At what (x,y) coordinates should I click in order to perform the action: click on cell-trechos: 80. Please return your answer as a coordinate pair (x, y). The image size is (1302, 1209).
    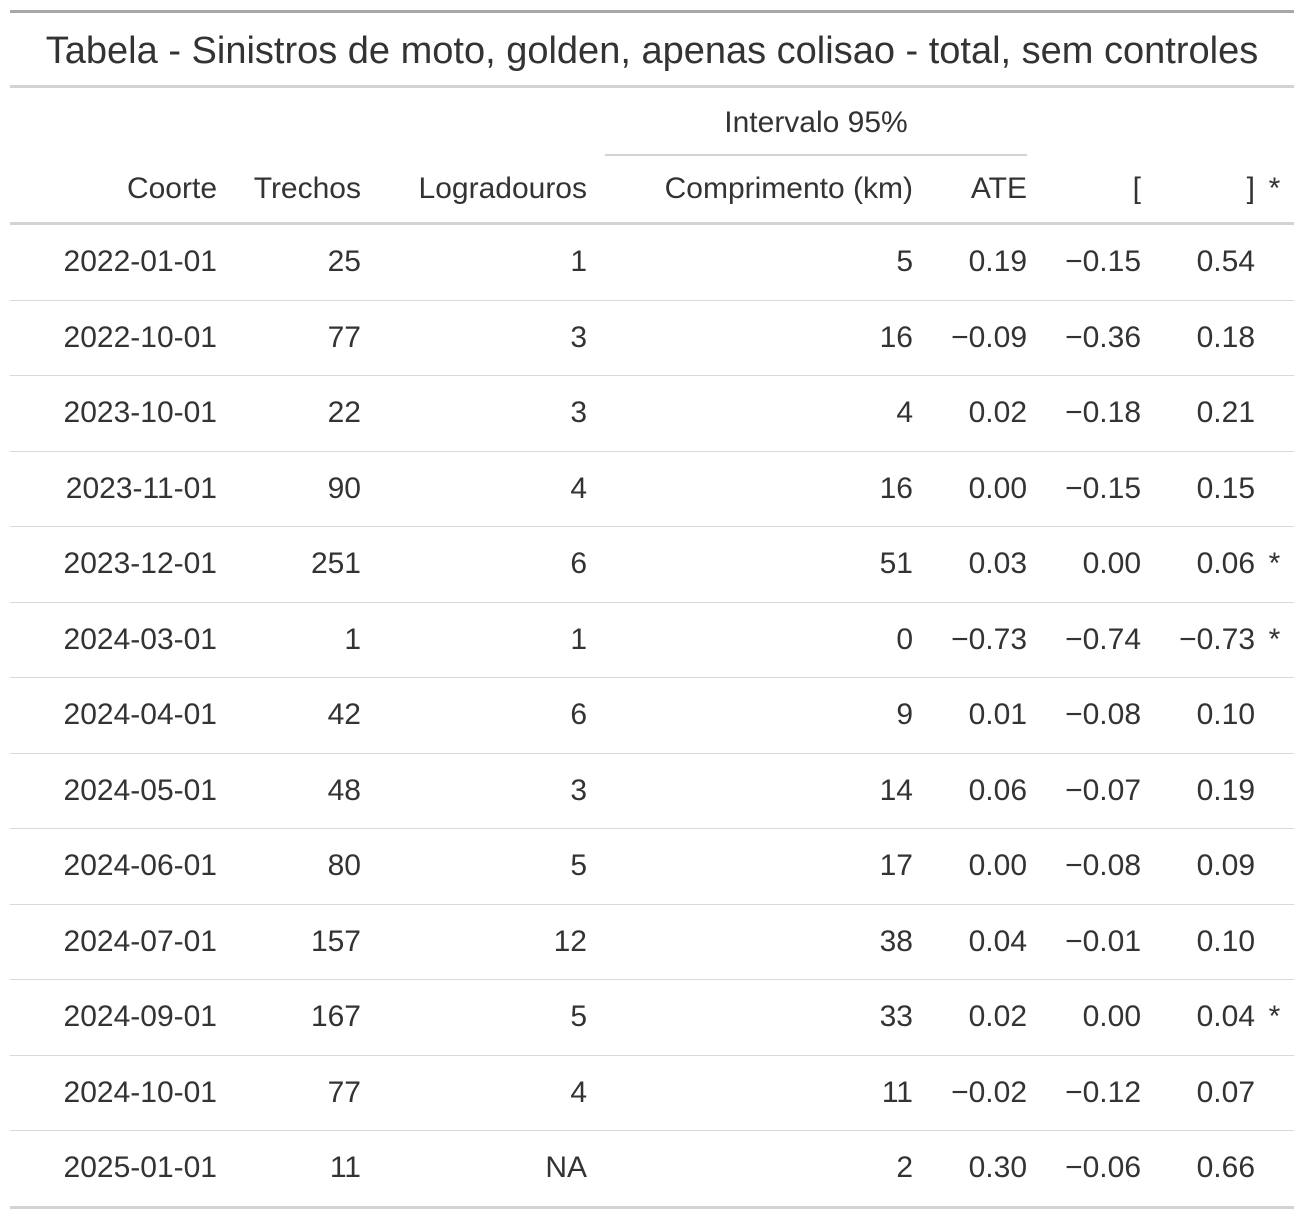
    Looking at the image, I should click on (289, 866).